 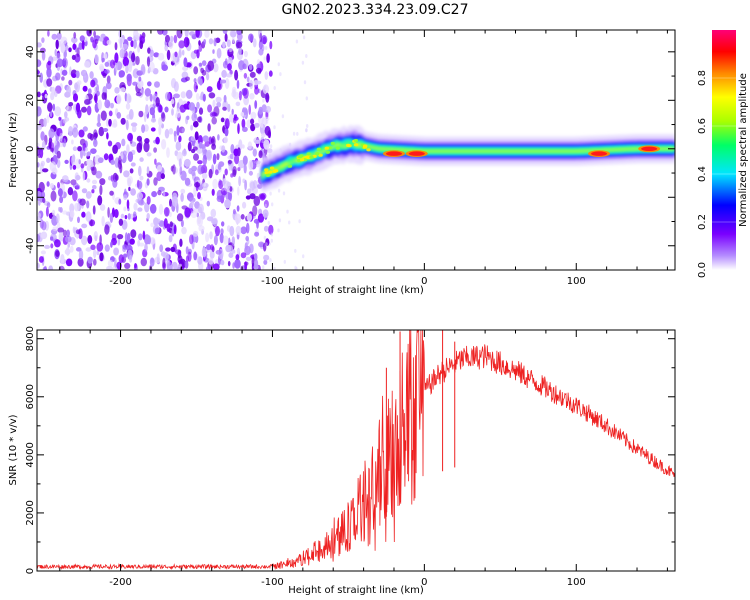 I want to click on chart-title: GN02.2023.334.23.09.C27, so click(x=375, y=10).